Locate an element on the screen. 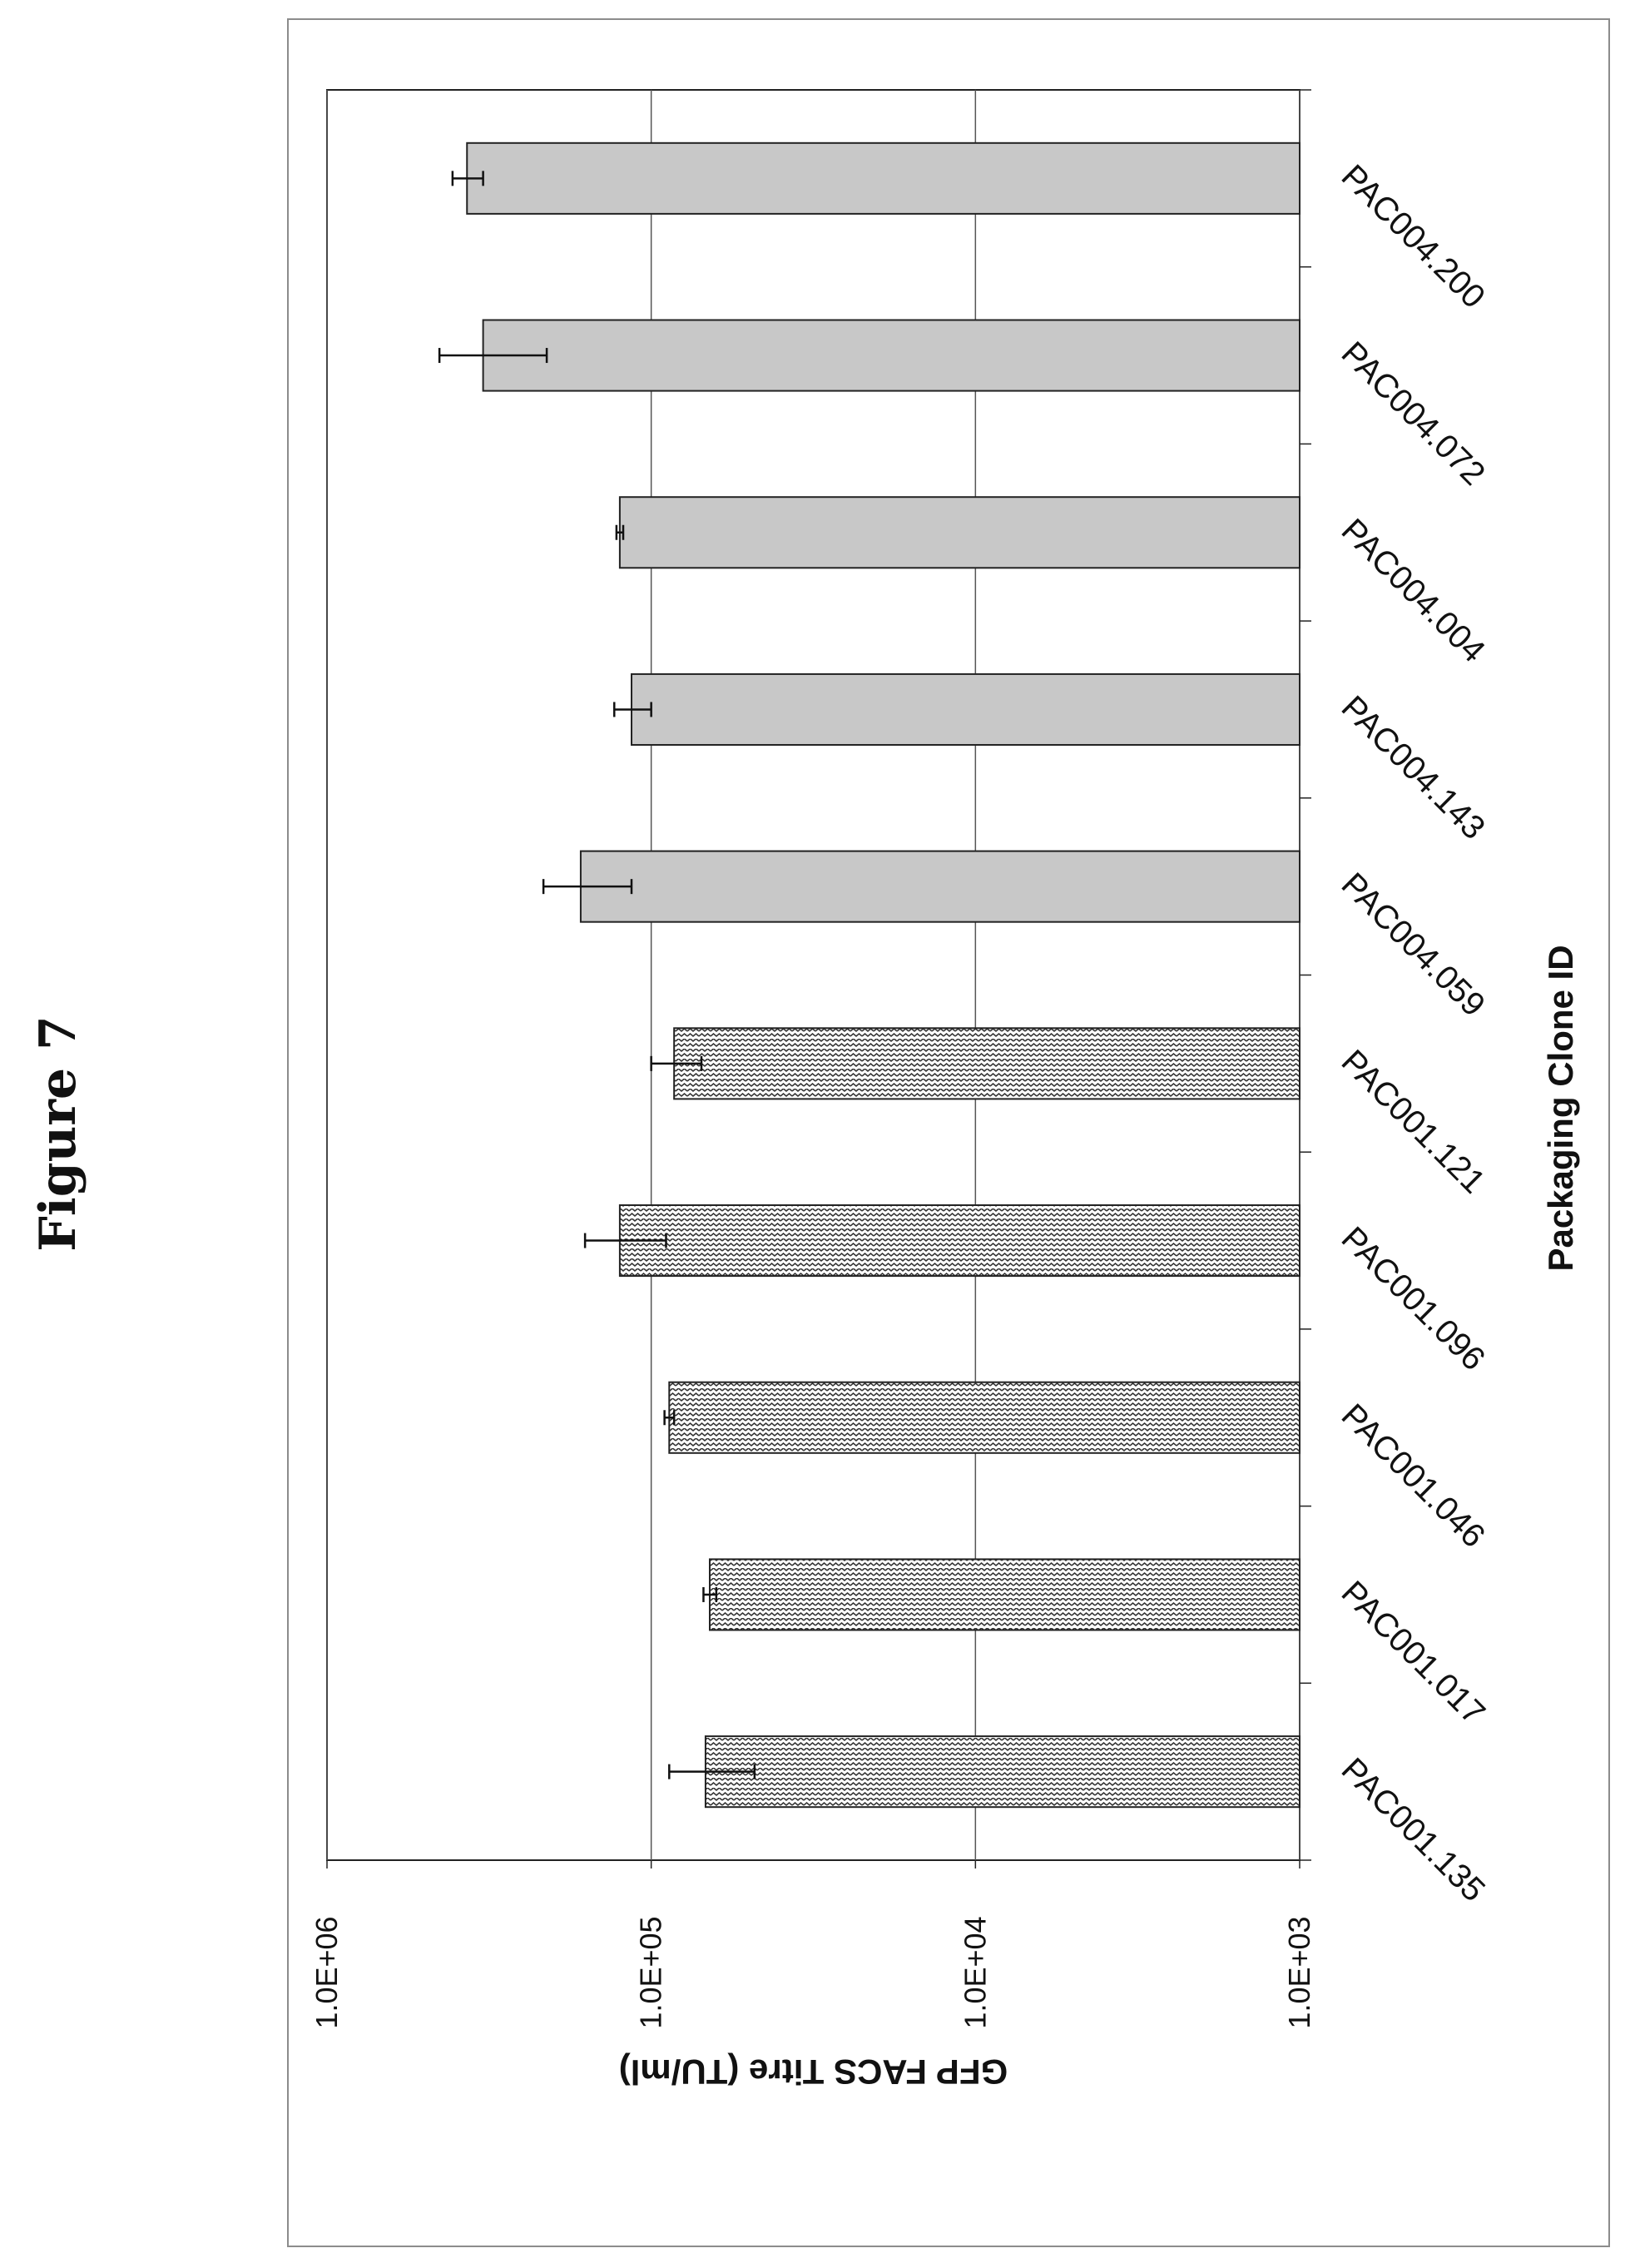  category-label: PAC004.059 is located at coordinates (1413, 944).